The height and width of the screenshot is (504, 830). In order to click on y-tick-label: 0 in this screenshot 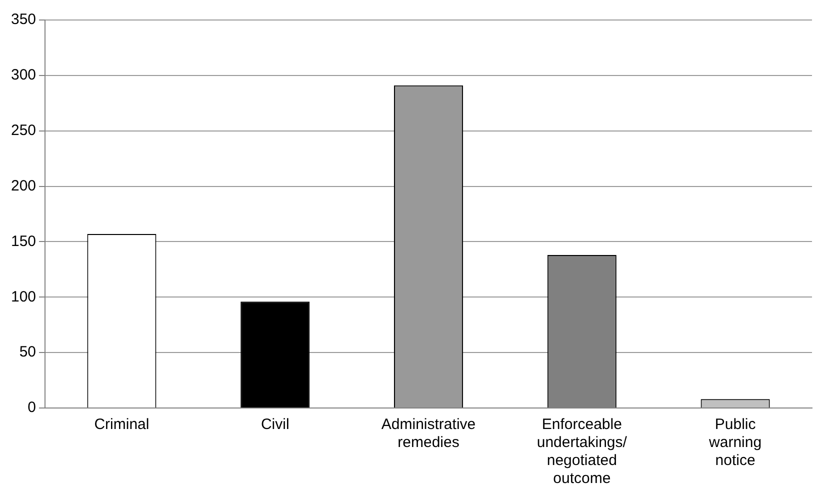, I will do `click(32, 407)`.